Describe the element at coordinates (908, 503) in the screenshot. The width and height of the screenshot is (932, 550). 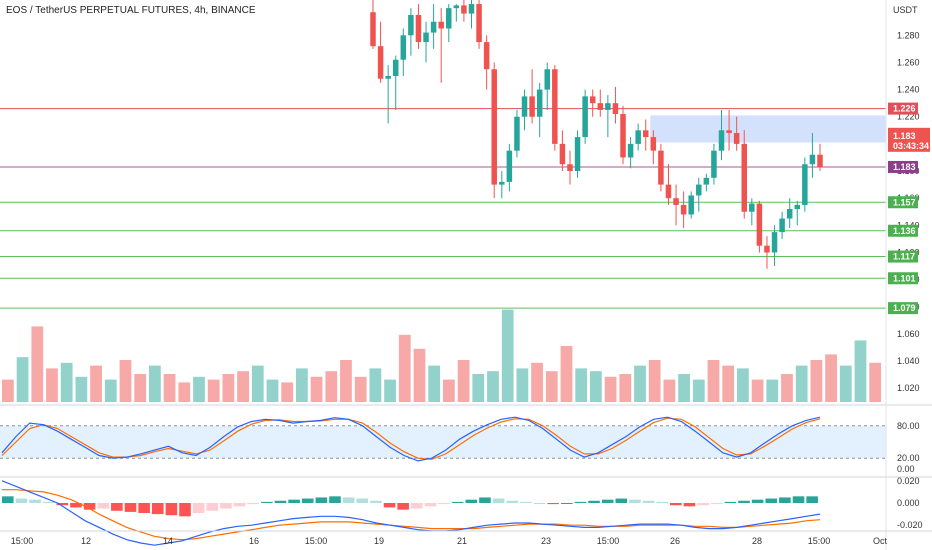
I see `macd-tick-label: 0.000` at that location.